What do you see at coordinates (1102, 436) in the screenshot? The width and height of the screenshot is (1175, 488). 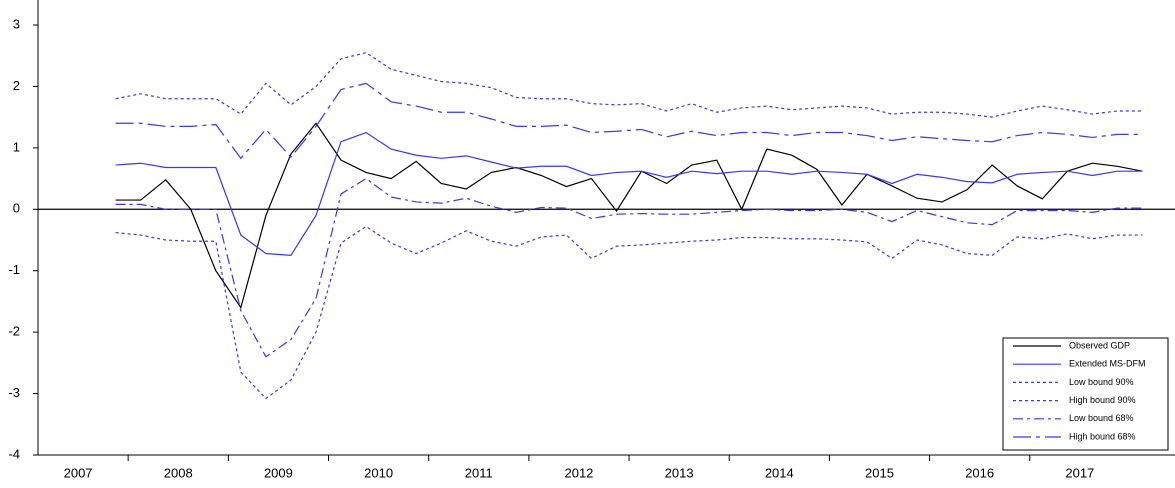 I see `legend-label: High bound 68%` at bounding box center [1102, 436].